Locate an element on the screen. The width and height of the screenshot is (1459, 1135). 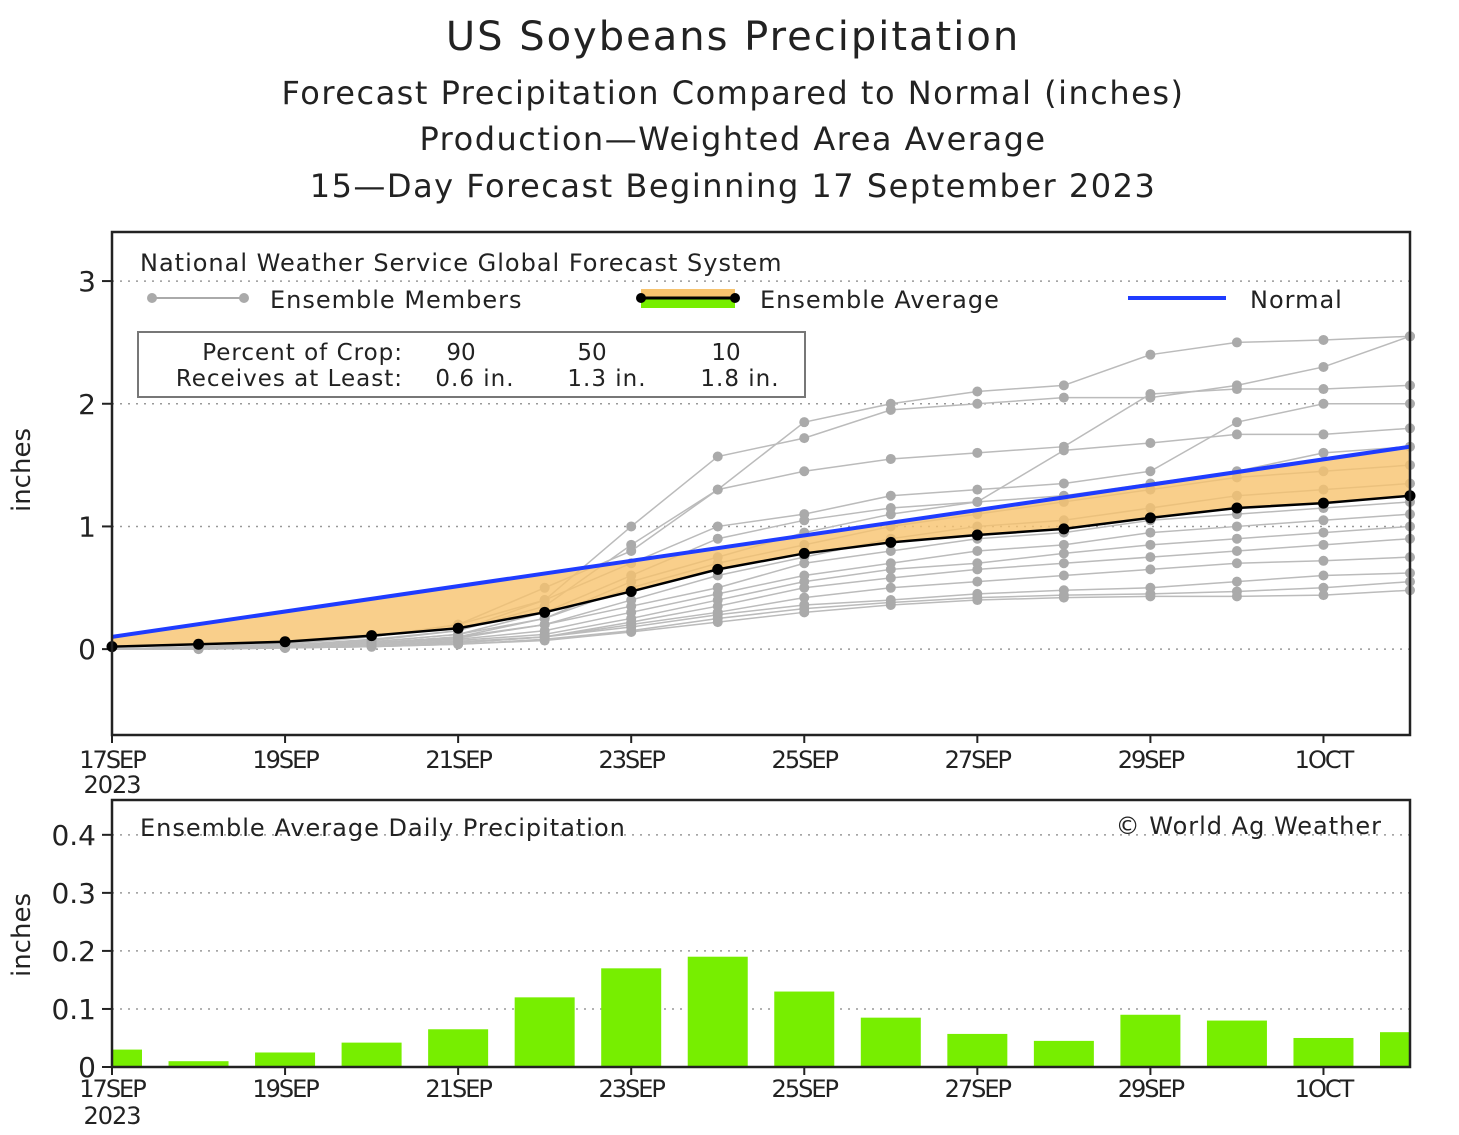
crop-percent-10: 10 is located at coordinates (725, 353).